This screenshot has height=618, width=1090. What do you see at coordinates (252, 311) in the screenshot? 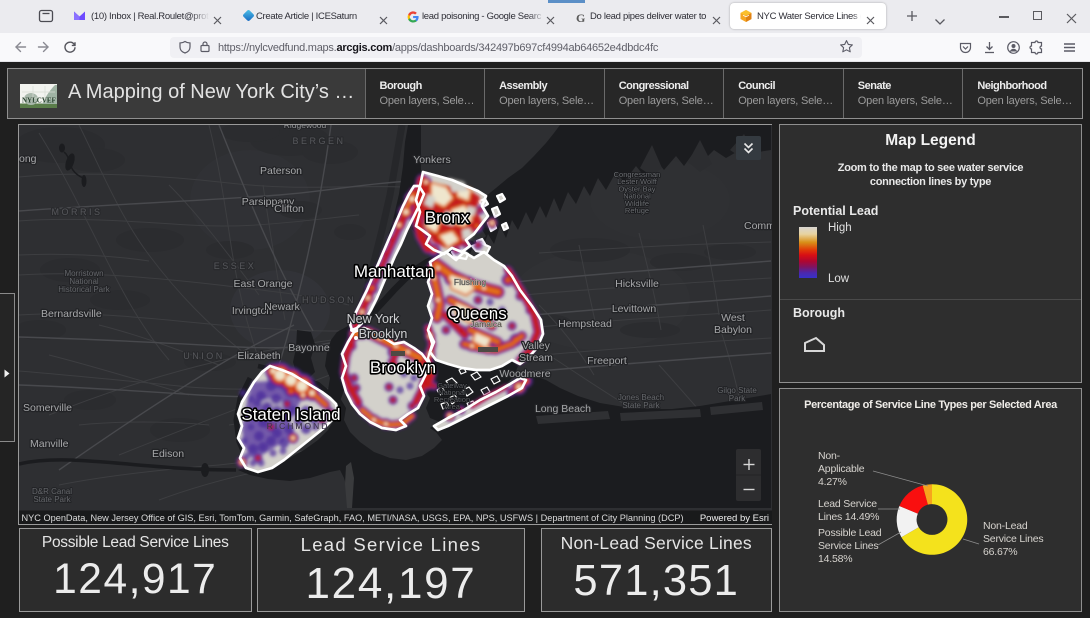
I see `svg-text: Irvington` at bounding box center [252, 311].